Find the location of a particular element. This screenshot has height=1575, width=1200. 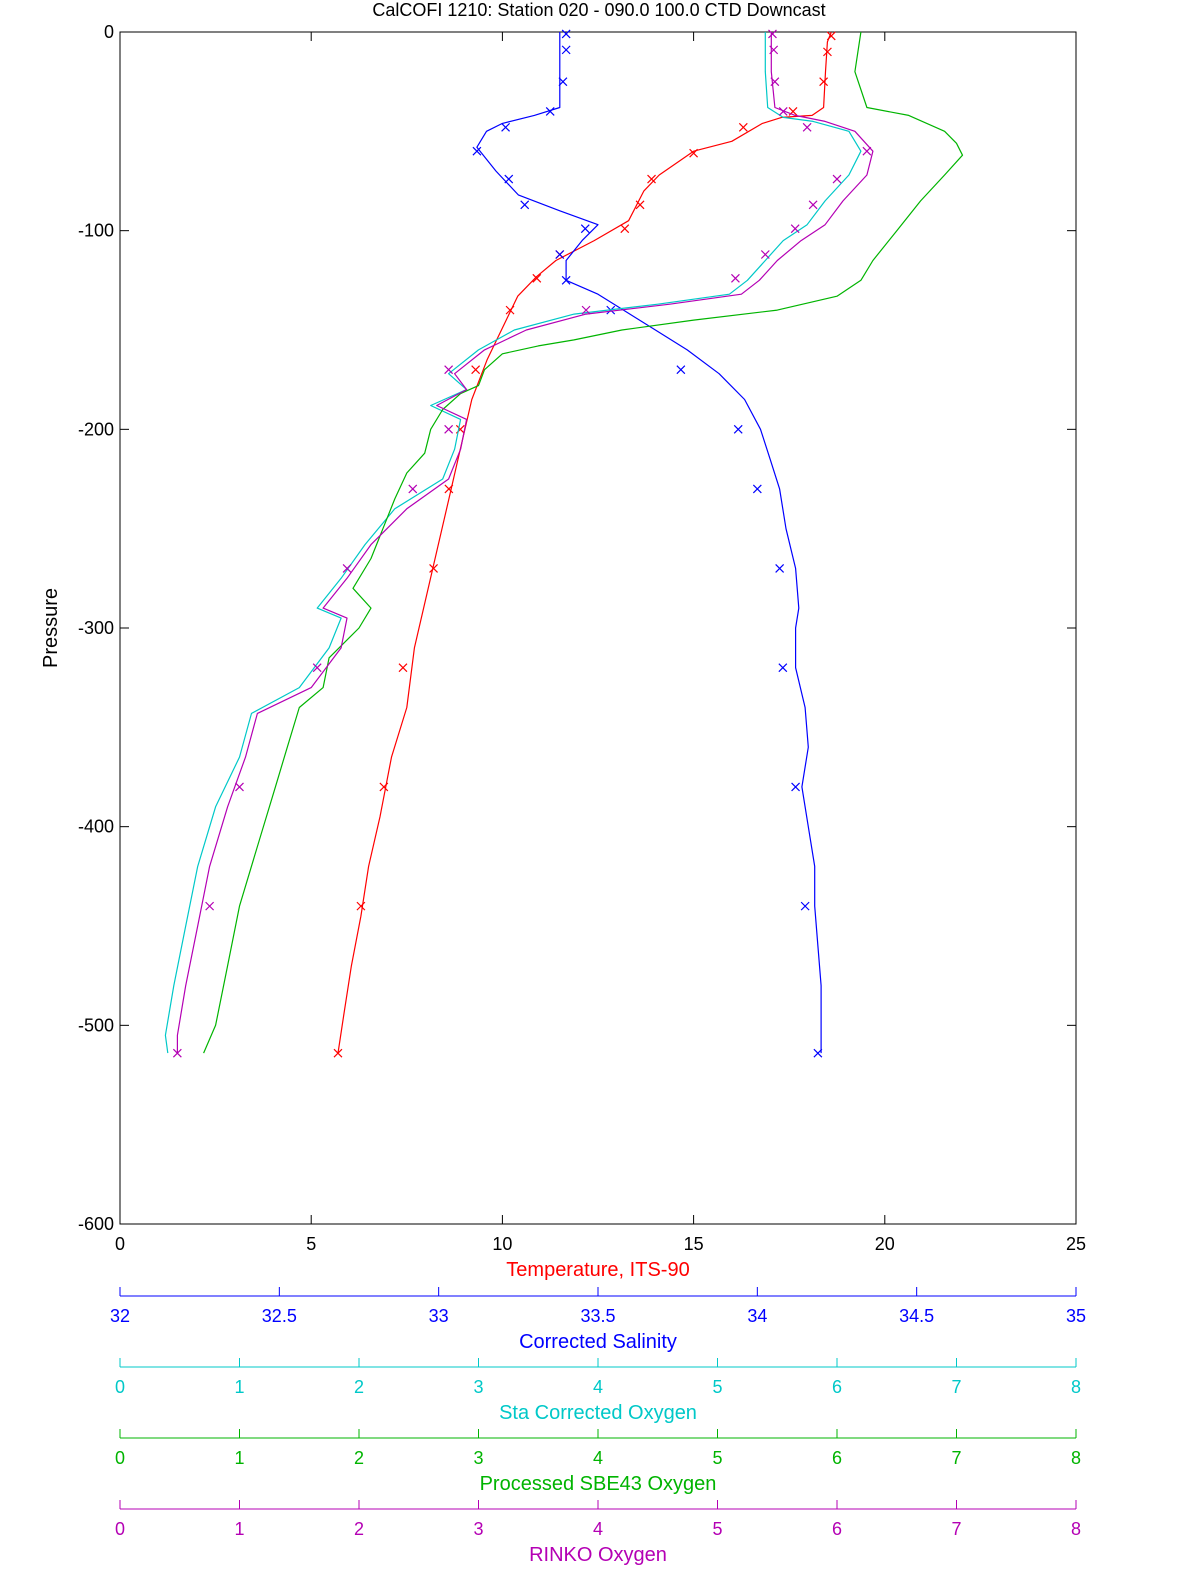

x-axis-staox: 0 1 2 3 4 5 6 7 8 Sta Corrected Oxygen is located at coordinates (598, 1391).